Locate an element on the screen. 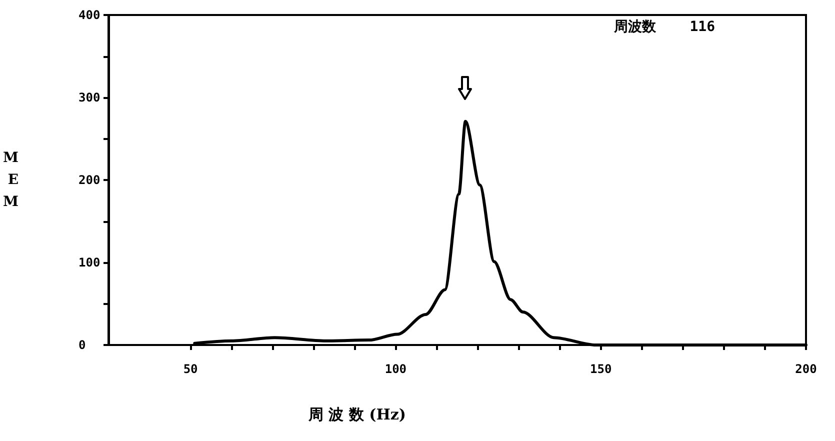  x-tick-label: 50 is located at coordinates (190, 369).